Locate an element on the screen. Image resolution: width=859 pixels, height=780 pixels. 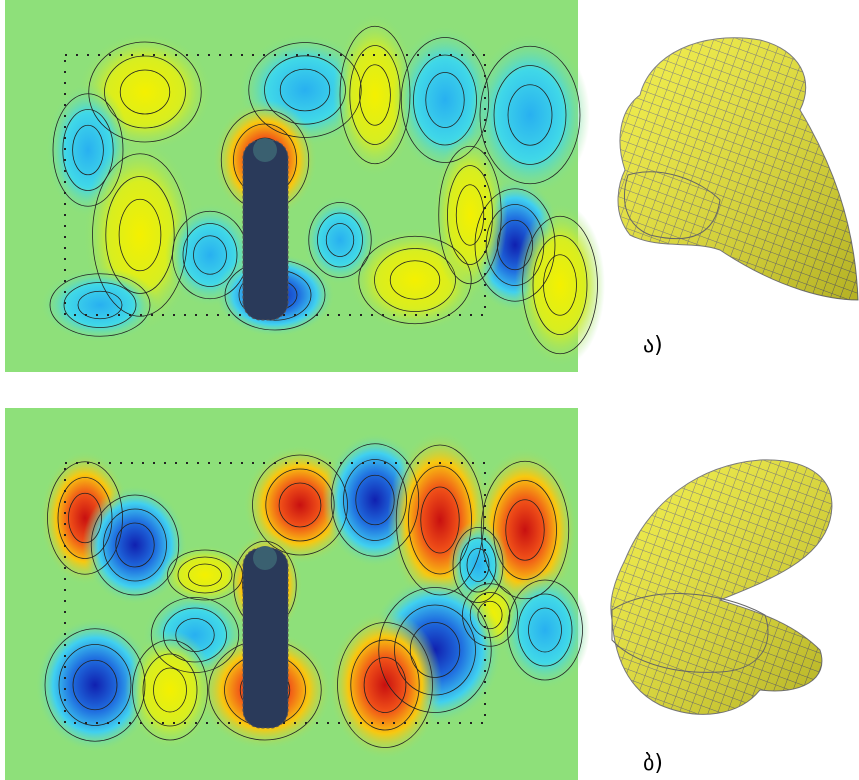
shape-bottom: ბ) is located at coordinates (721, 617).